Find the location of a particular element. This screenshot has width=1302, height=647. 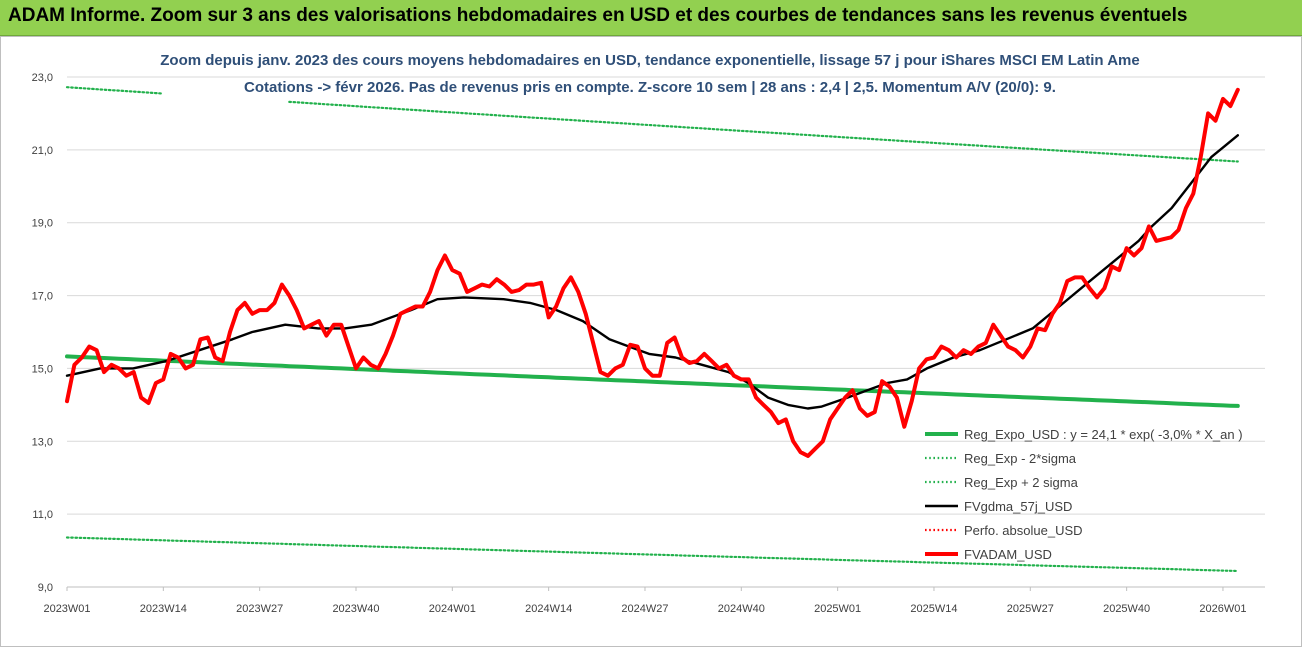

legend-label: FVgdma_57j_USD is located at coordinates (1018, 506).